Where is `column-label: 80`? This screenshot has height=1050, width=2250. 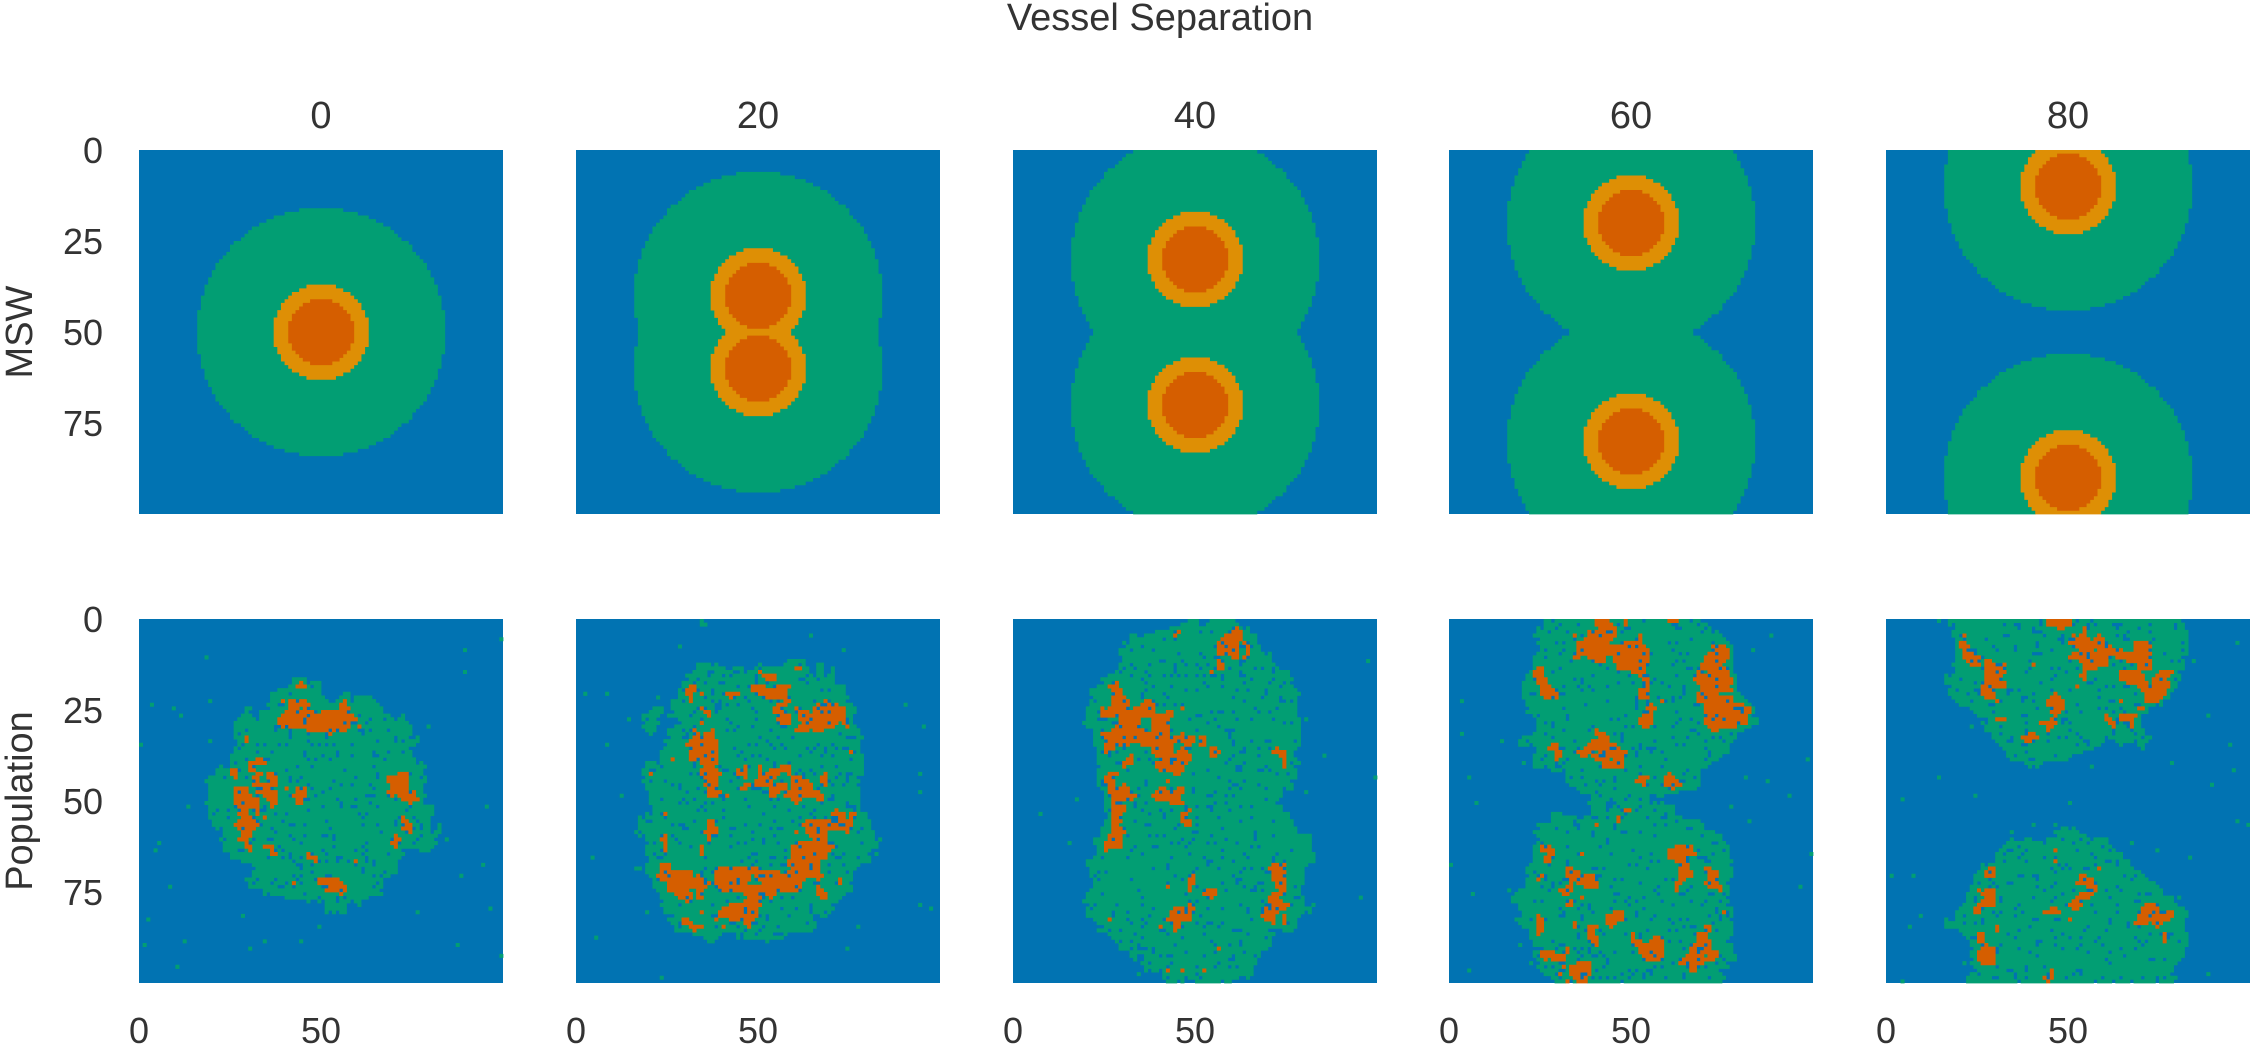 column-label: 80 is located at coordinates (2068, 116).